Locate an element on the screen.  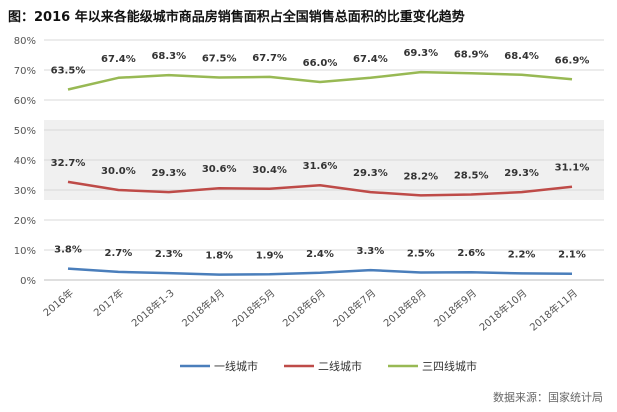
x-tick-label: 2016年 is located at coordinates (58, 302).